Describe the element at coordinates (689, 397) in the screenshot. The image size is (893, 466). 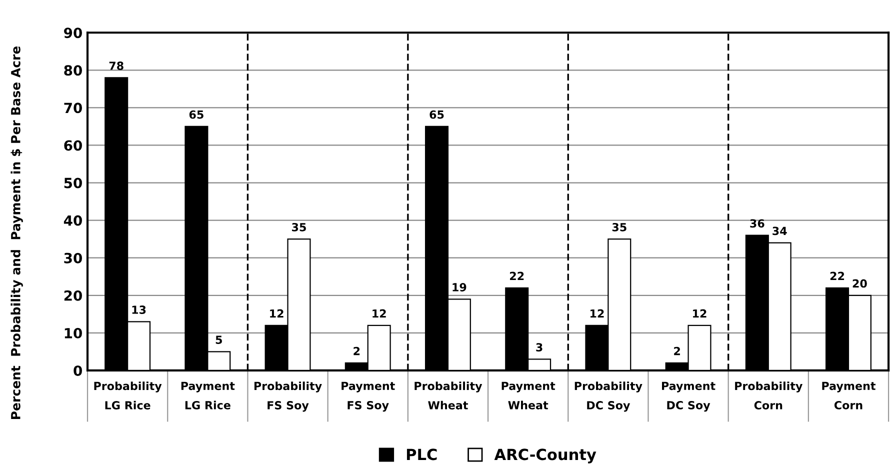
I see `x-tick-label: Payment DC Soy` at that location.